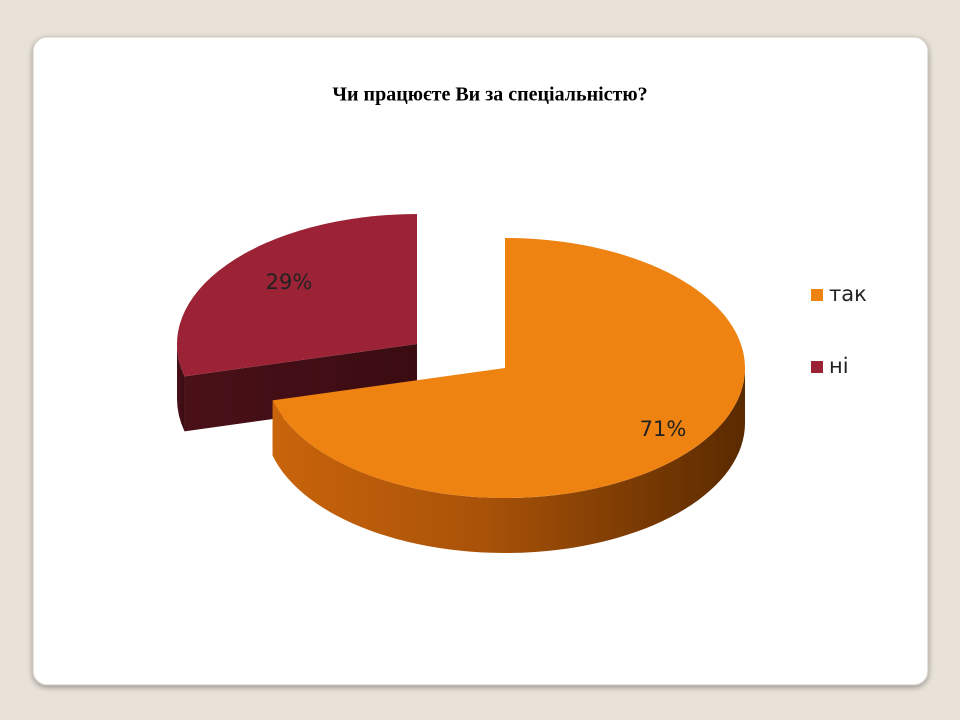  Describe the element at coordinates (489, 95) in the screenshot. I see `chart-title: Чи працюєте Ви за спеціальністю?` at that location.